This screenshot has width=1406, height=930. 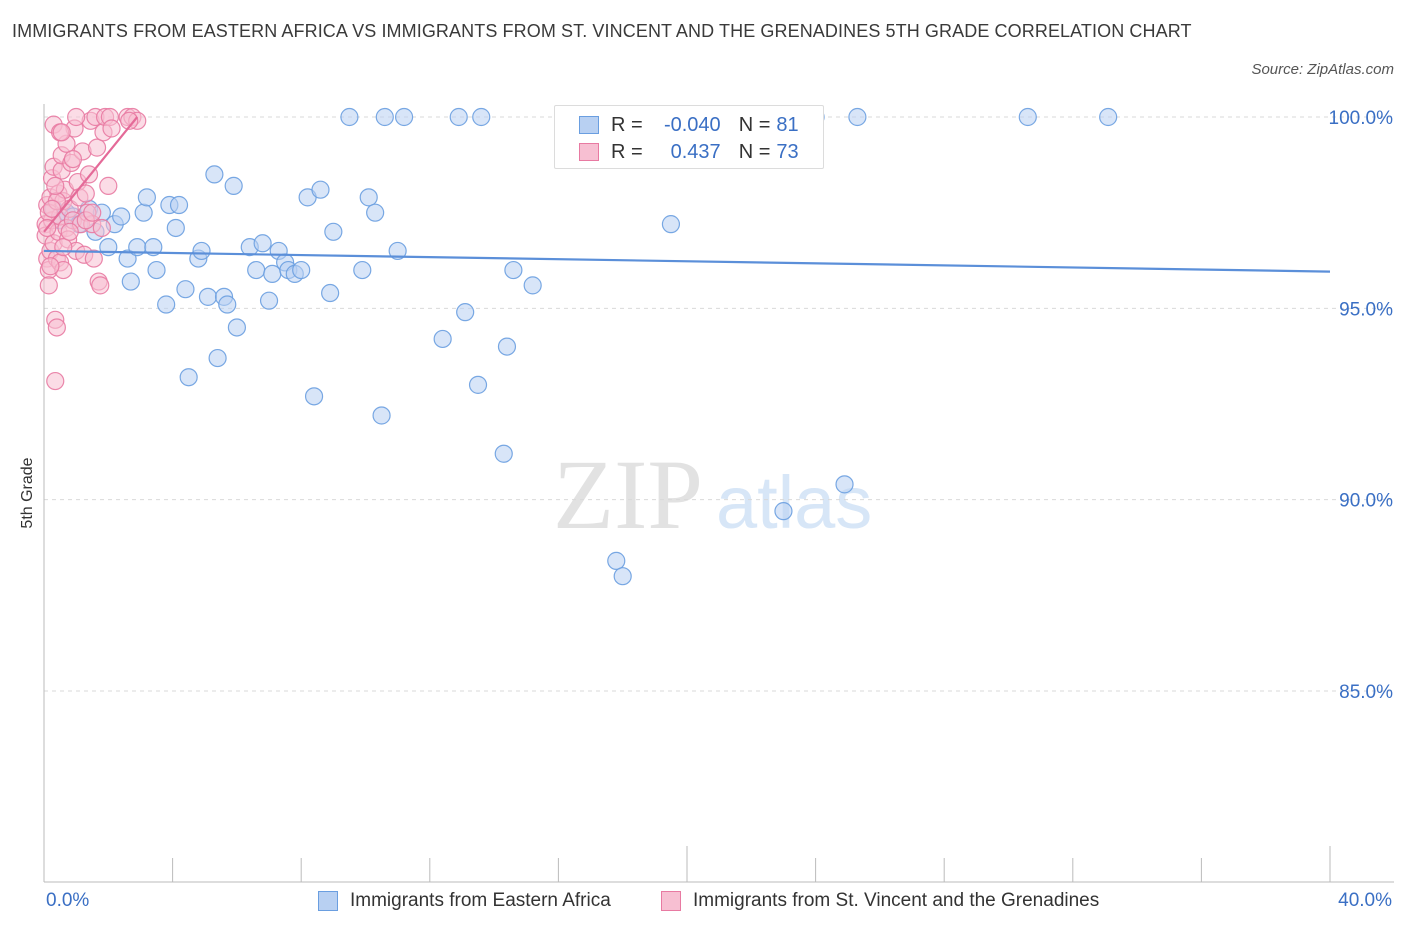 I want to click on bottom-legend-label: Immigrants from Eastern Africa, so click(x=480, y=900).